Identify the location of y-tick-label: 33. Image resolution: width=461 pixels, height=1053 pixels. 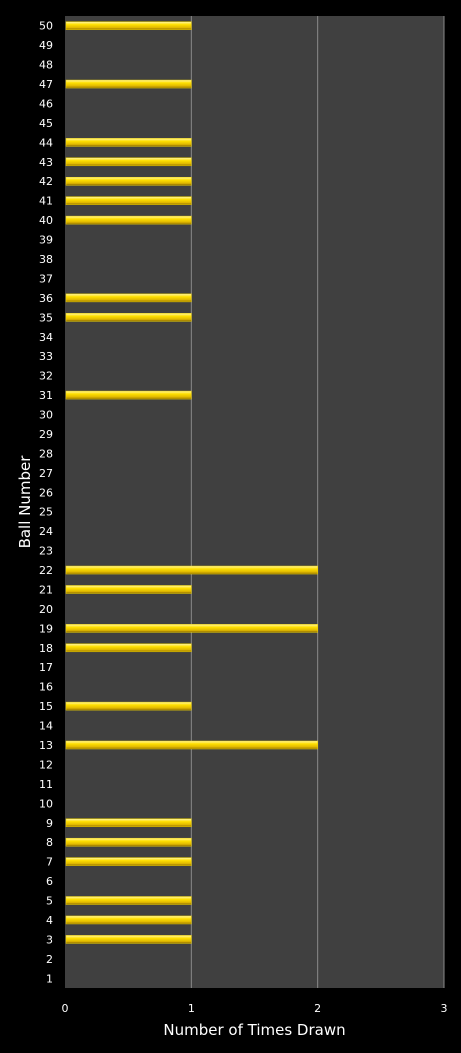
(46, 356).